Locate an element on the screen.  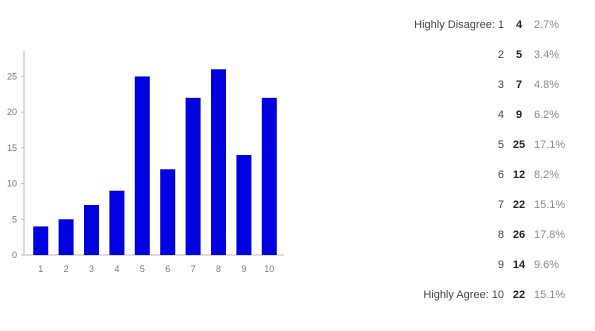
scale-value: 8 is located at coordinates (500, 235).